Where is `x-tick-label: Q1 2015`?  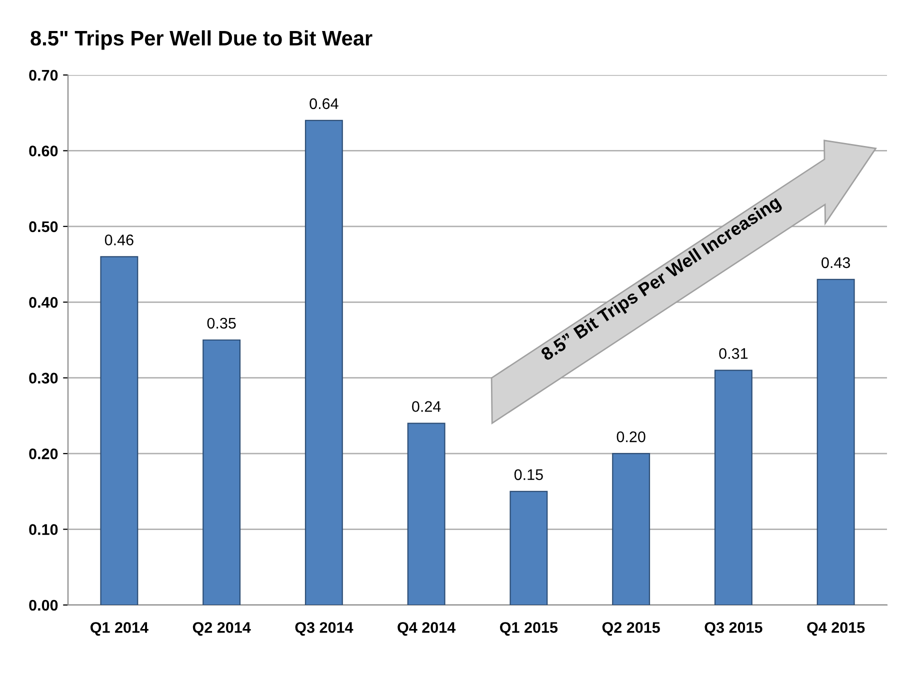
x-tick-label: Q1 2015 is located at coordinates (529, 629).